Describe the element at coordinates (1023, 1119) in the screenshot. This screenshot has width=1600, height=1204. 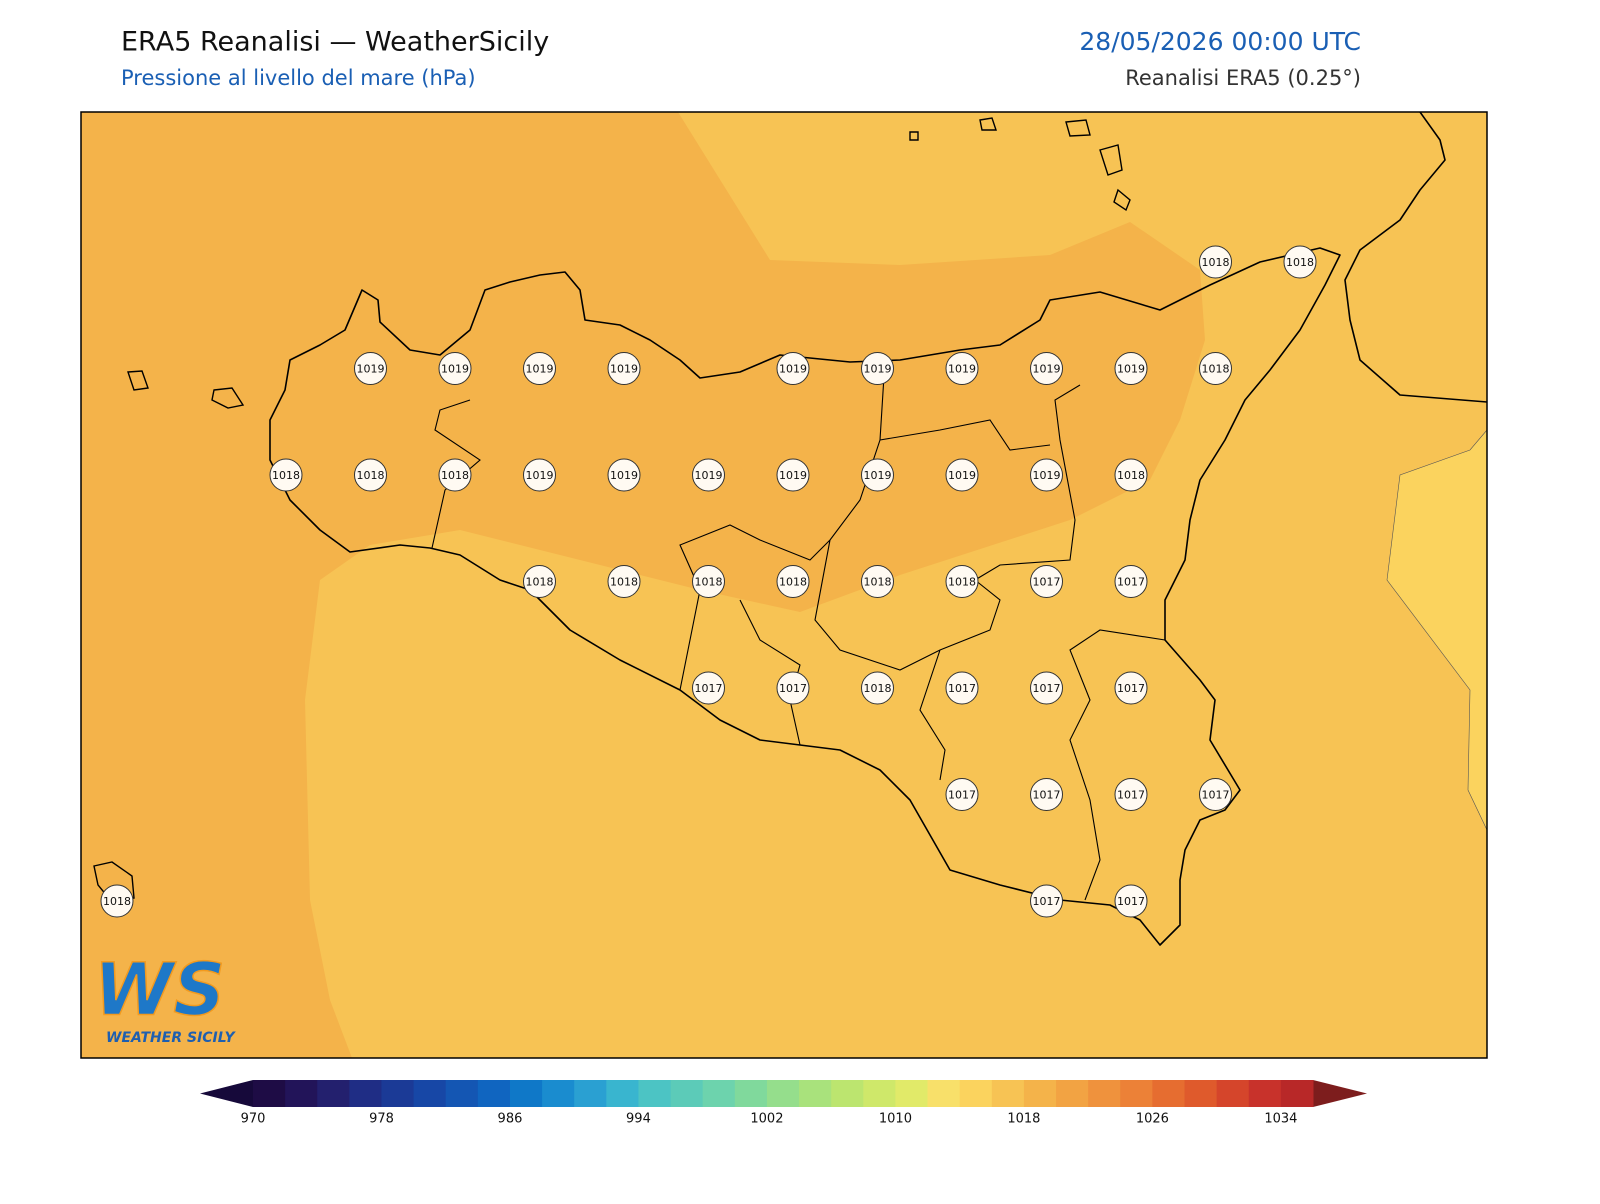
I see `colorbar-tick-label: 1018` at that location.